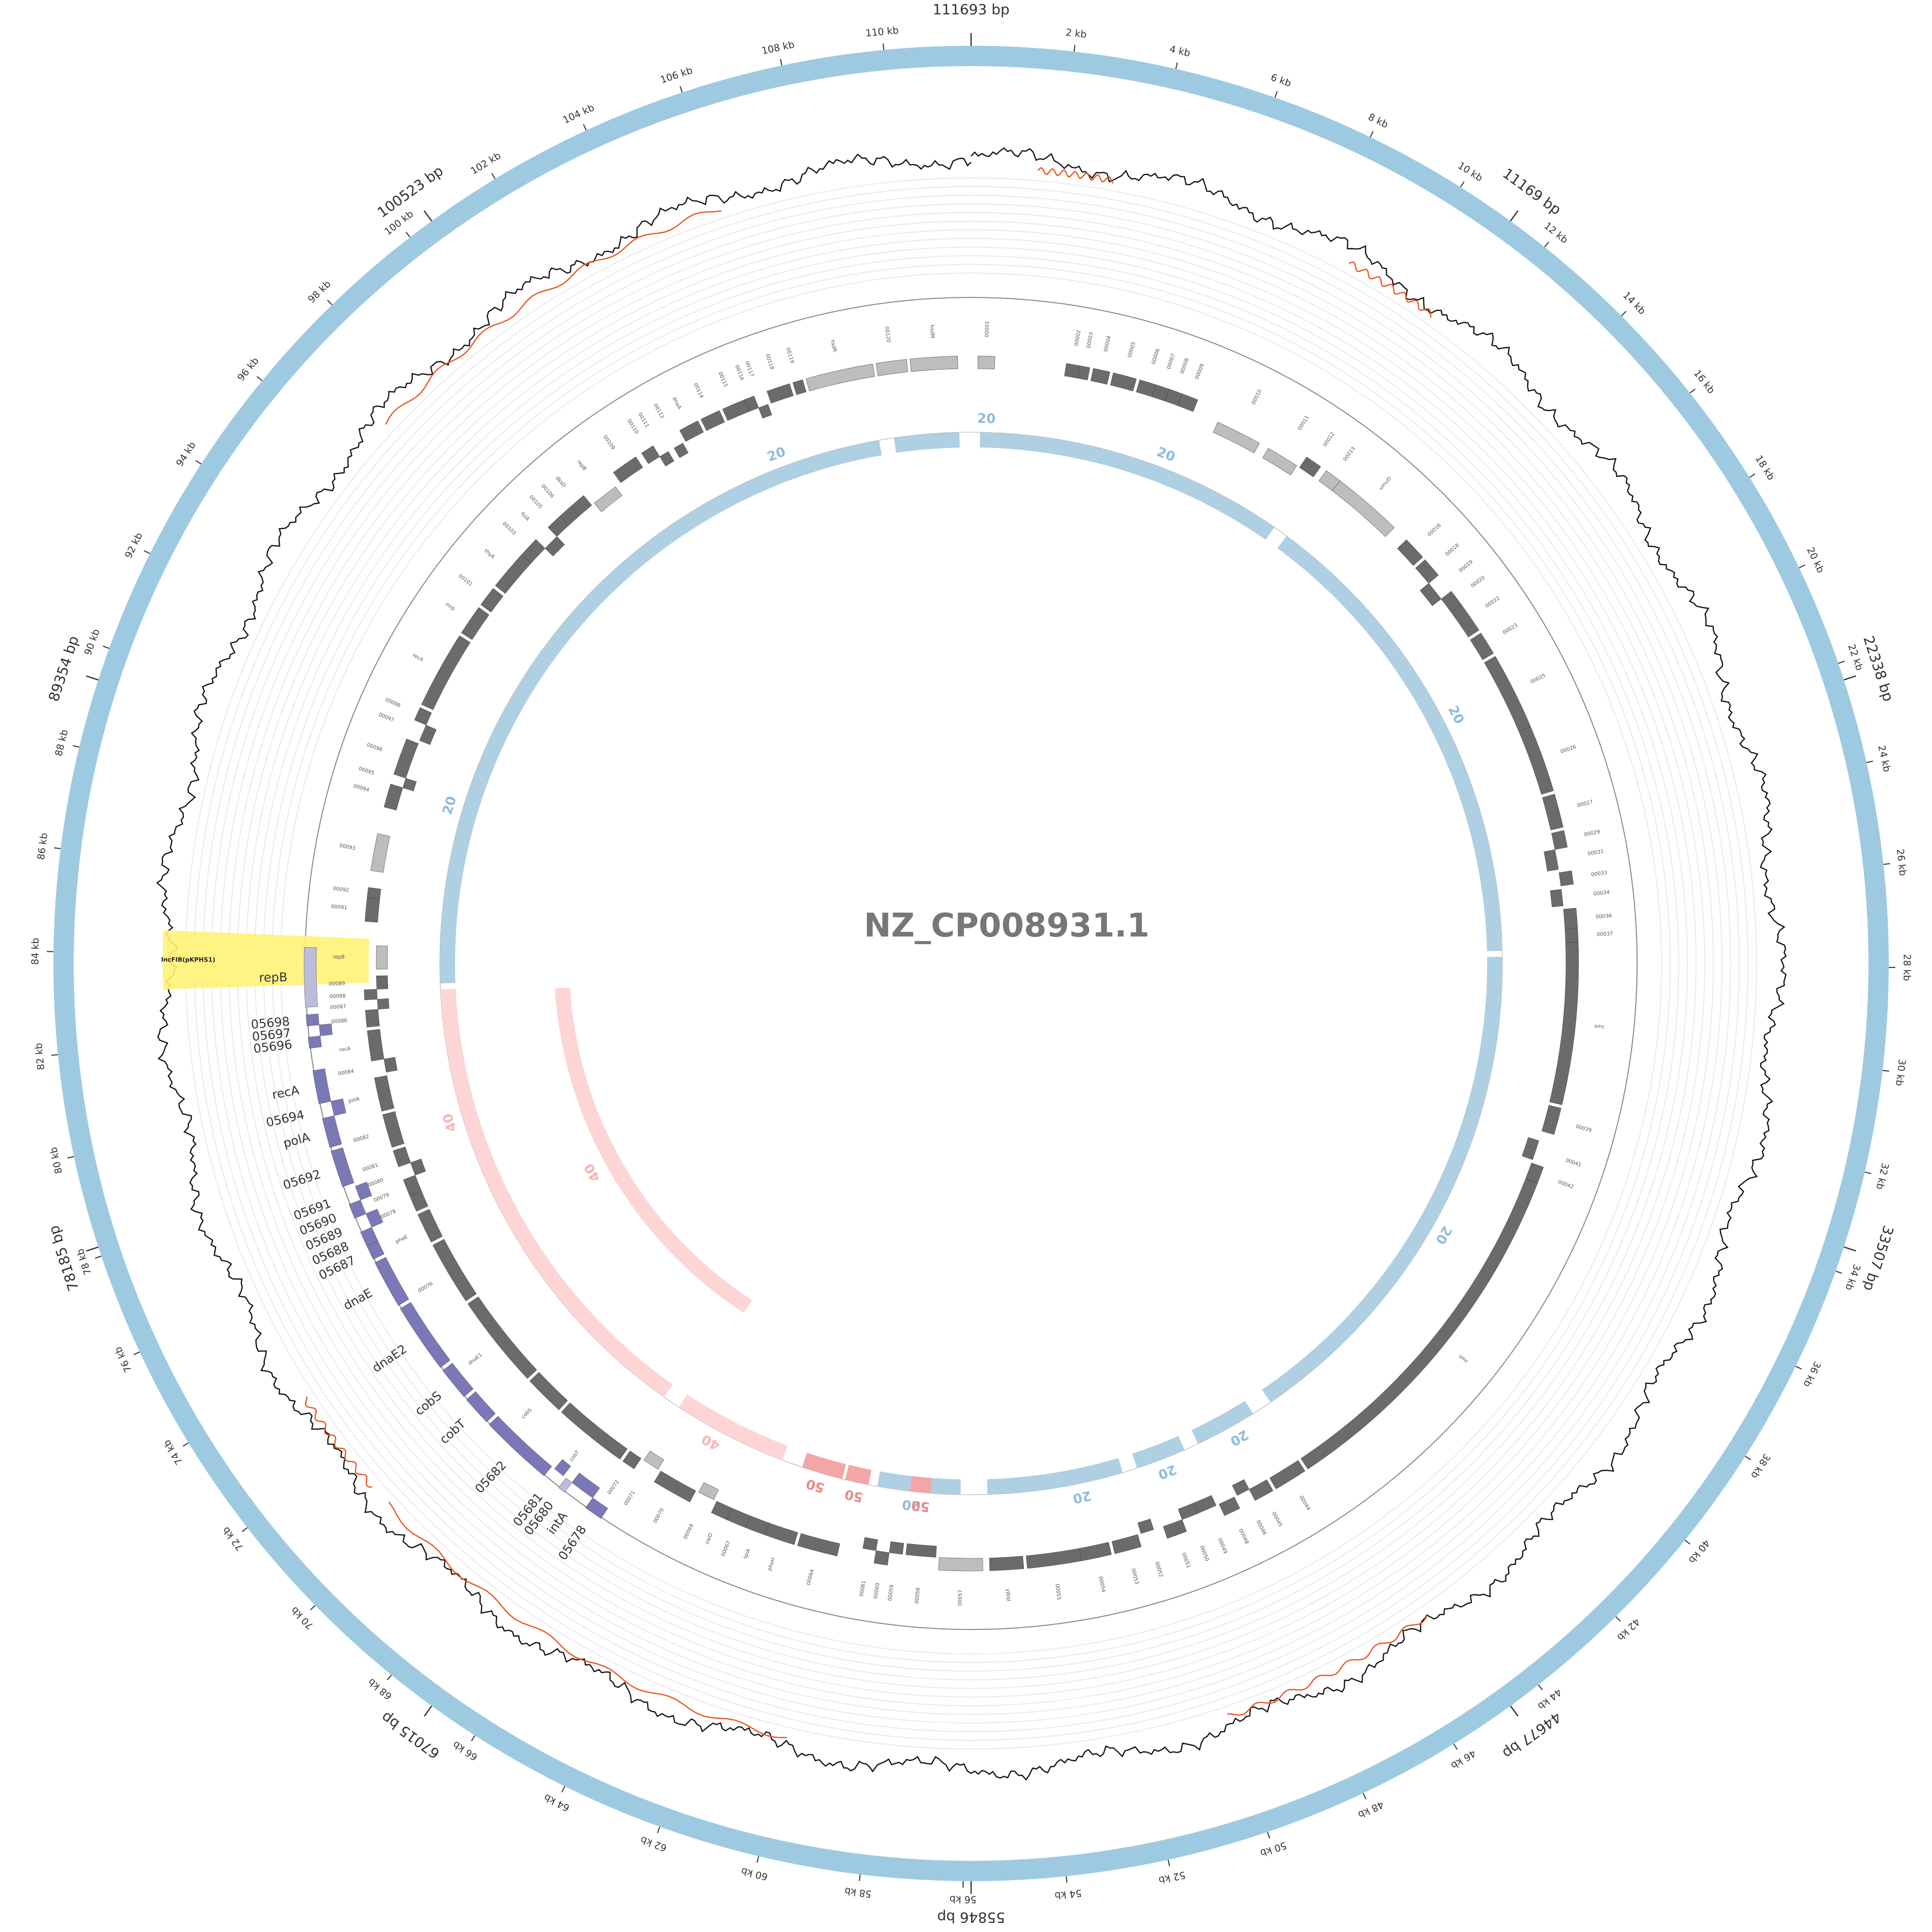 This screenshot has width=1932, height=1932. I want to click on gene-label: 00039, so click(1584, 1129).